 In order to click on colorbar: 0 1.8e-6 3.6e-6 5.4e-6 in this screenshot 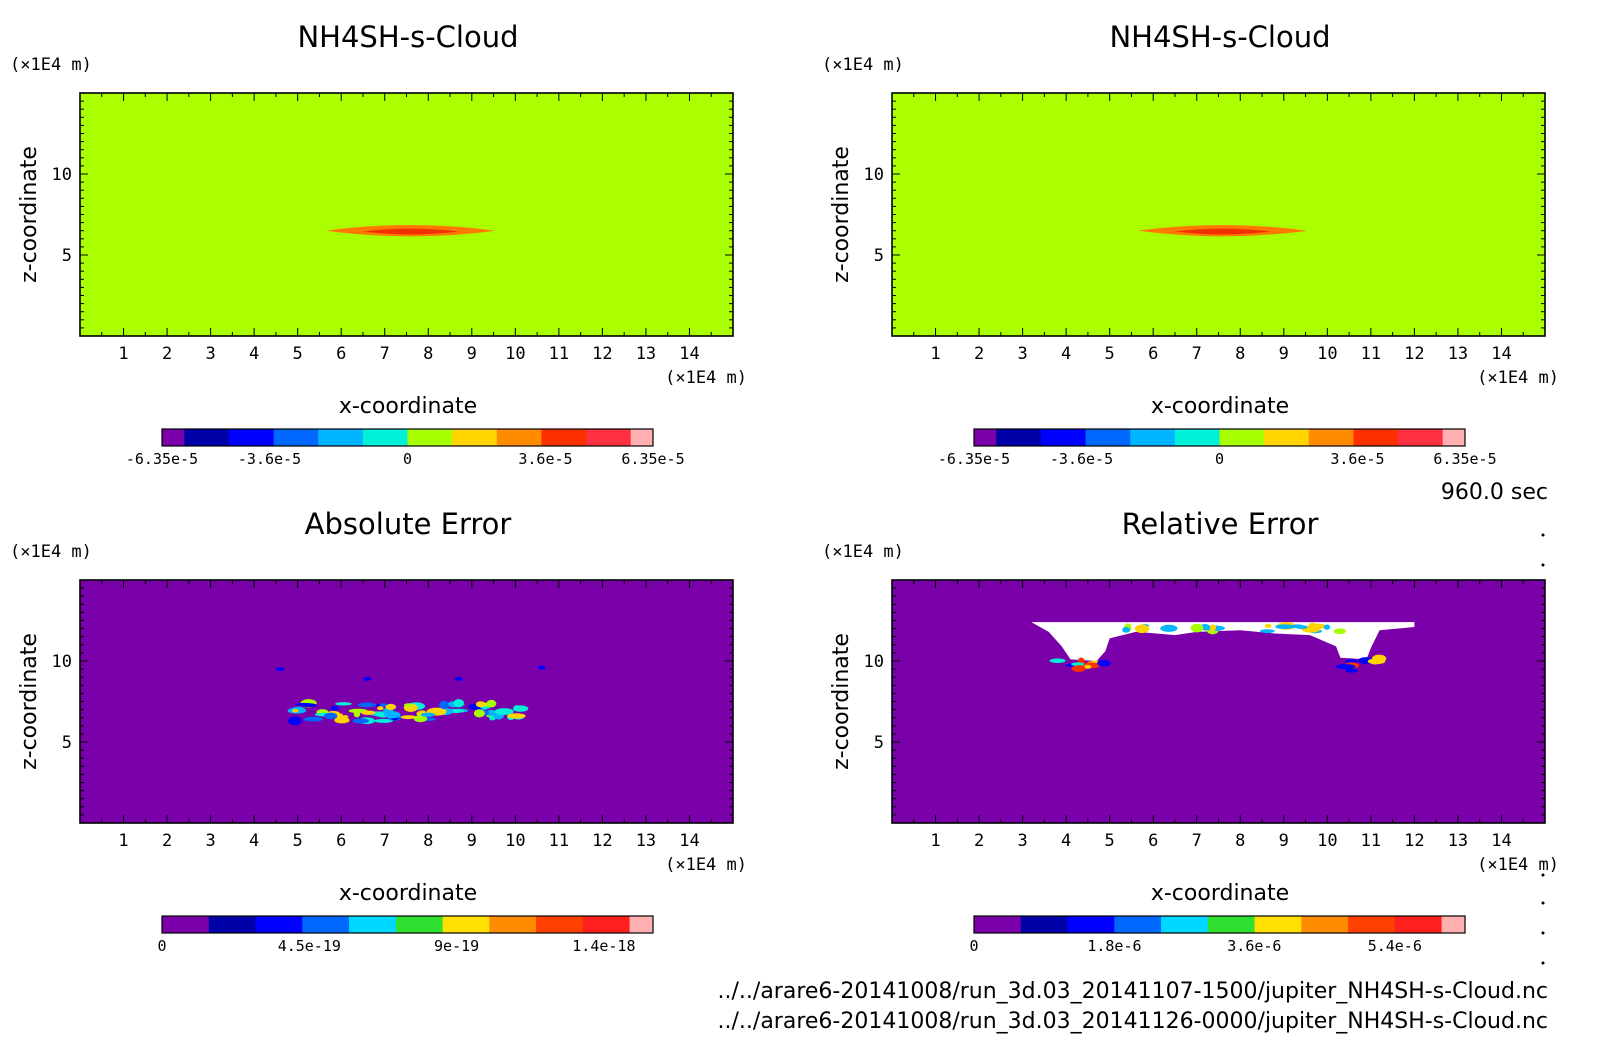, I will do `click(1217, 935)`.